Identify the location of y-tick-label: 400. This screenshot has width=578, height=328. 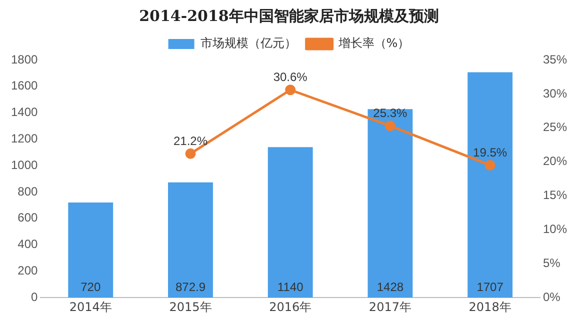
(28, 244).